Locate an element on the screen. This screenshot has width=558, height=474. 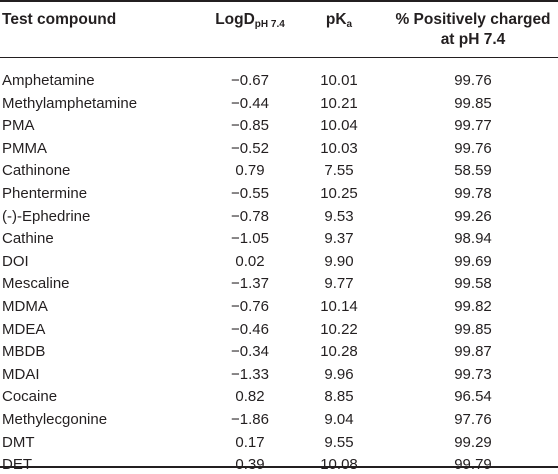
header-percent-charged-line2: at pH 7.4 is located at coordinates (473, 39).